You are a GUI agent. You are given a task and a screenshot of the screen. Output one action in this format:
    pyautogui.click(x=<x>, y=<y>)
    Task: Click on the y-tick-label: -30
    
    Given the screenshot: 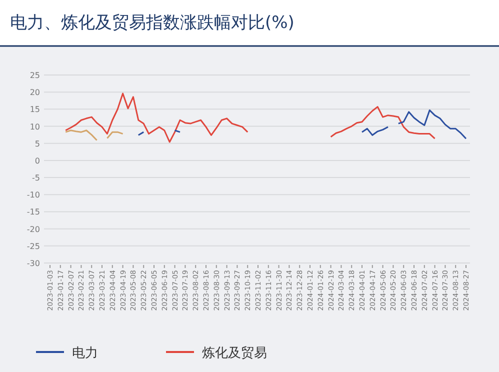 What is the action you would take?
    pyautogui.click(x=33, y=263)
    